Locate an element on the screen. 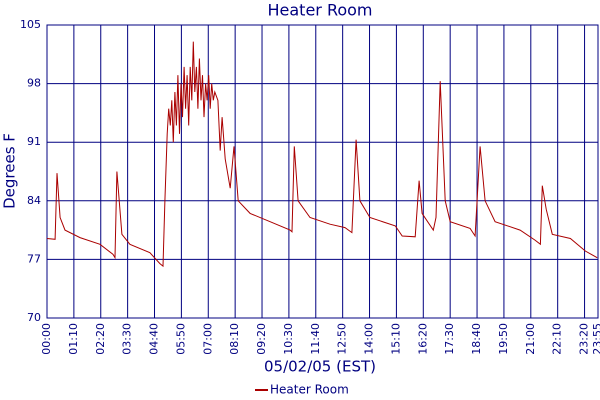  x-tick-label: 03:30 is located at coordinates (127, 339).